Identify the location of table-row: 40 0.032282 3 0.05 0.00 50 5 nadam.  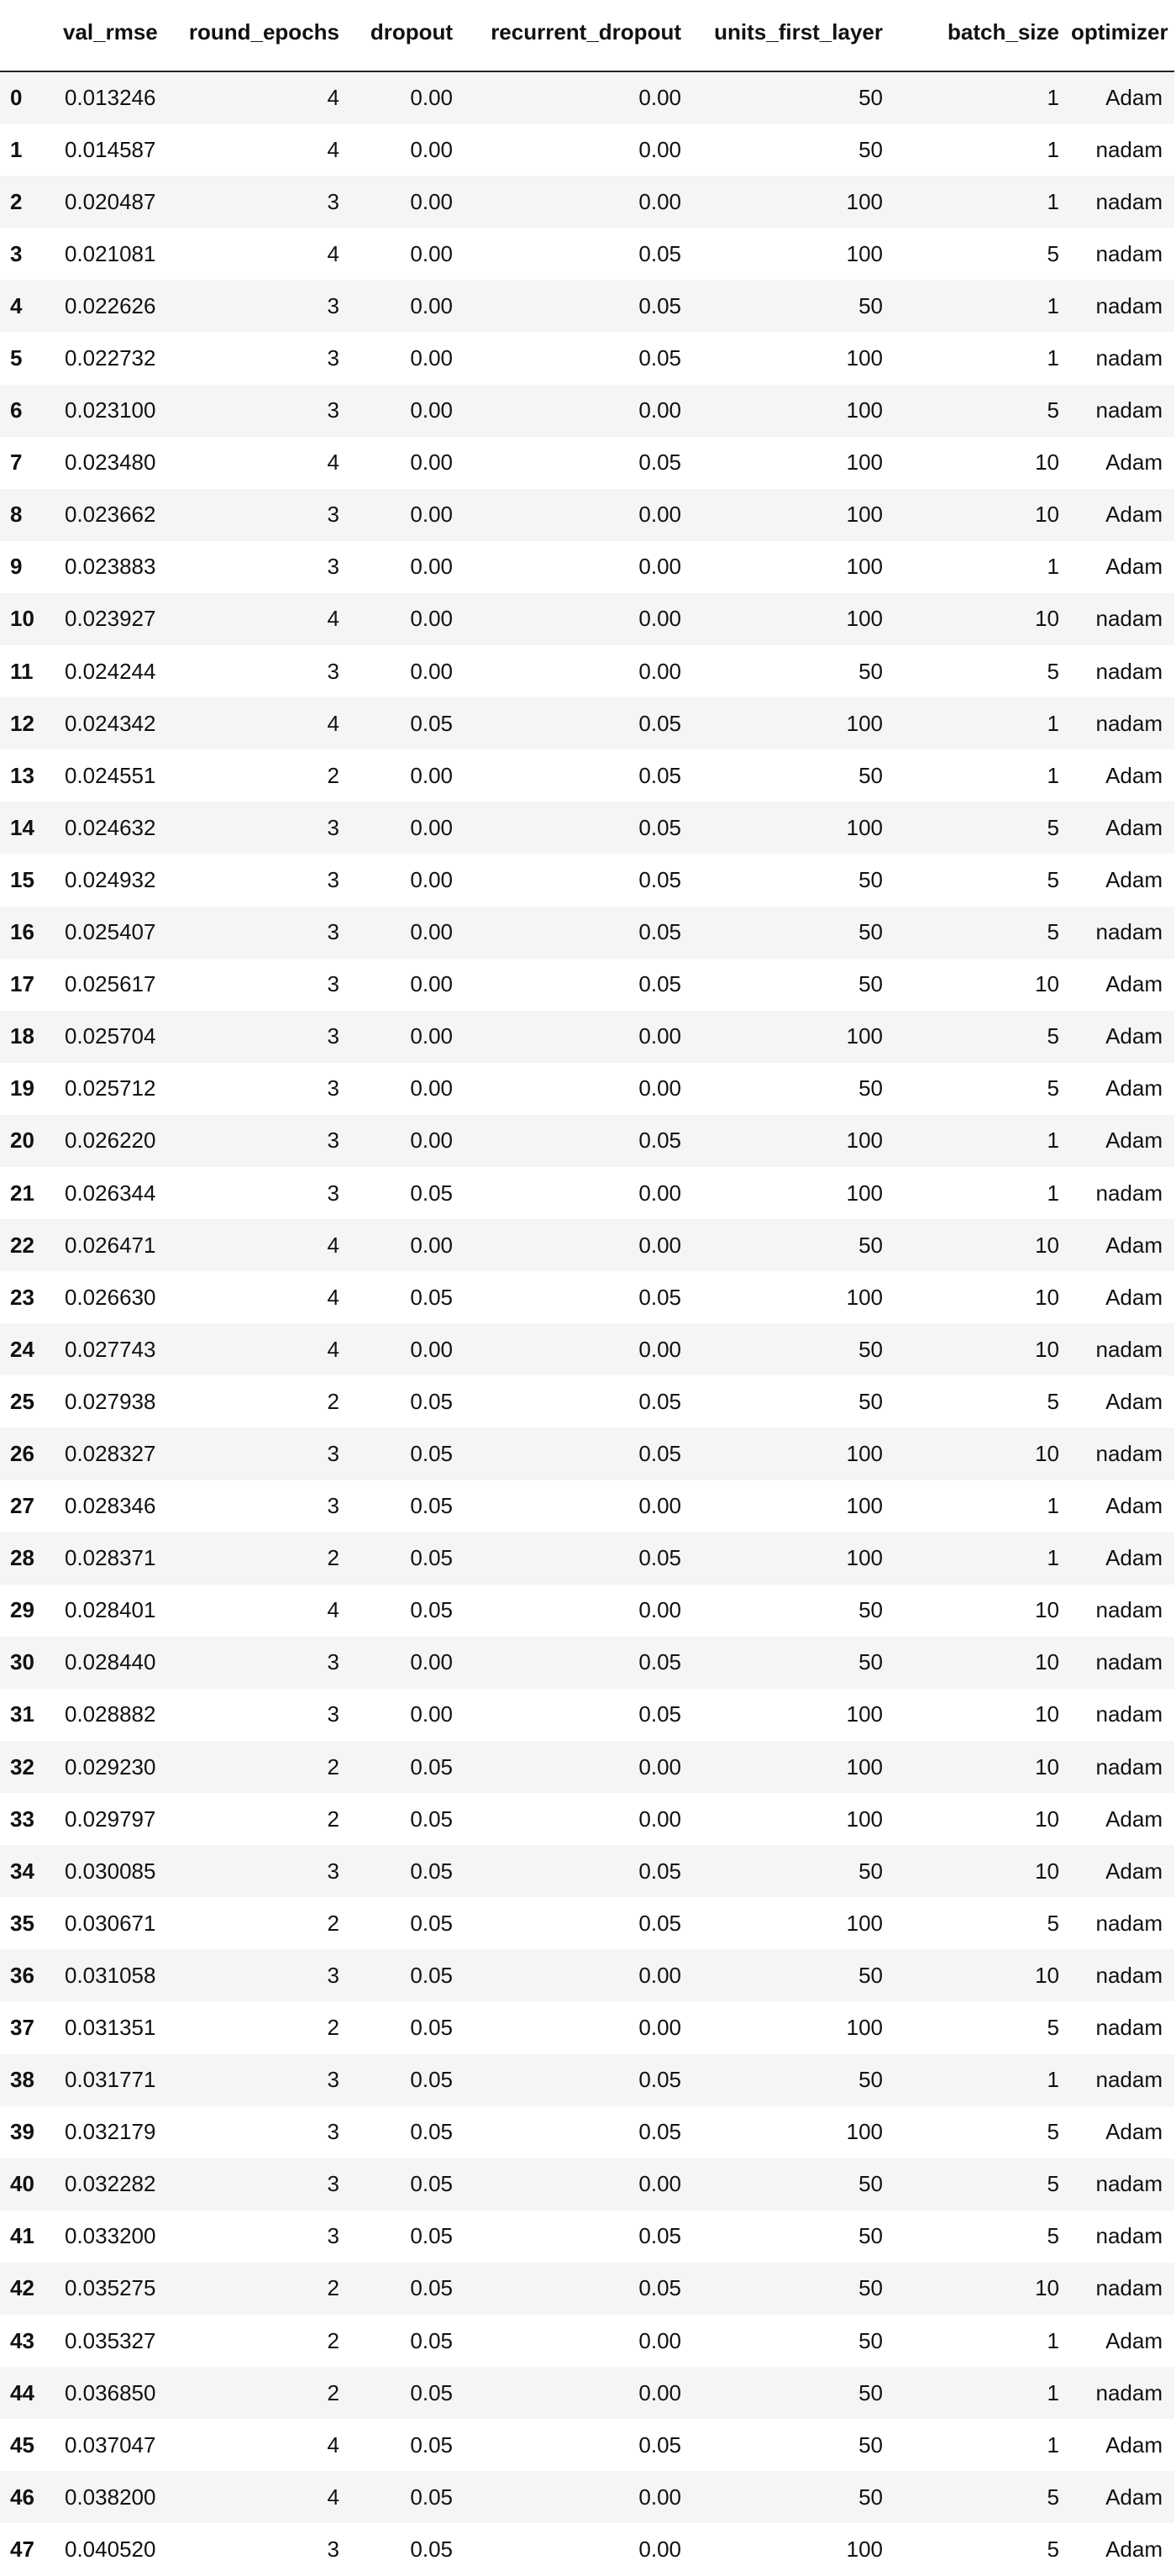
(587, 2184).